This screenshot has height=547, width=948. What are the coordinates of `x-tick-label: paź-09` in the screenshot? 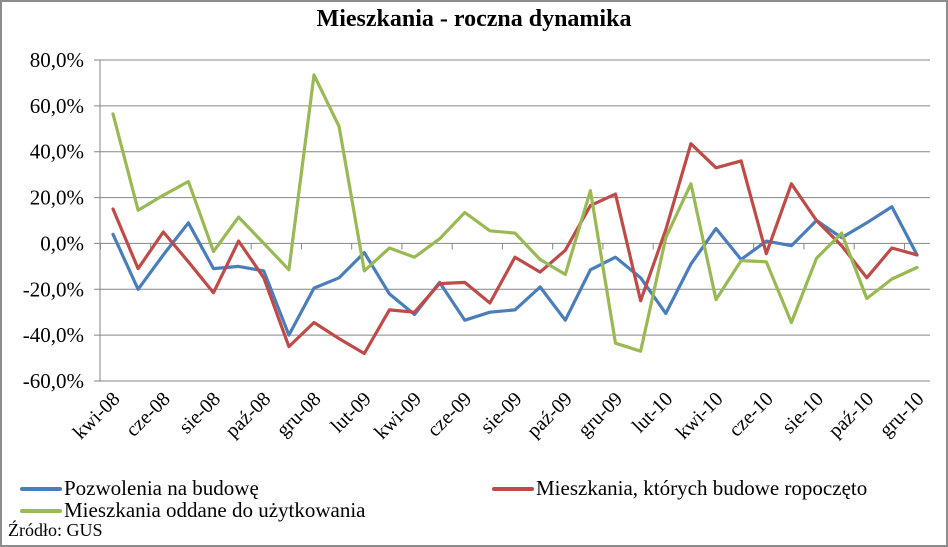 It's located at (550, 415).